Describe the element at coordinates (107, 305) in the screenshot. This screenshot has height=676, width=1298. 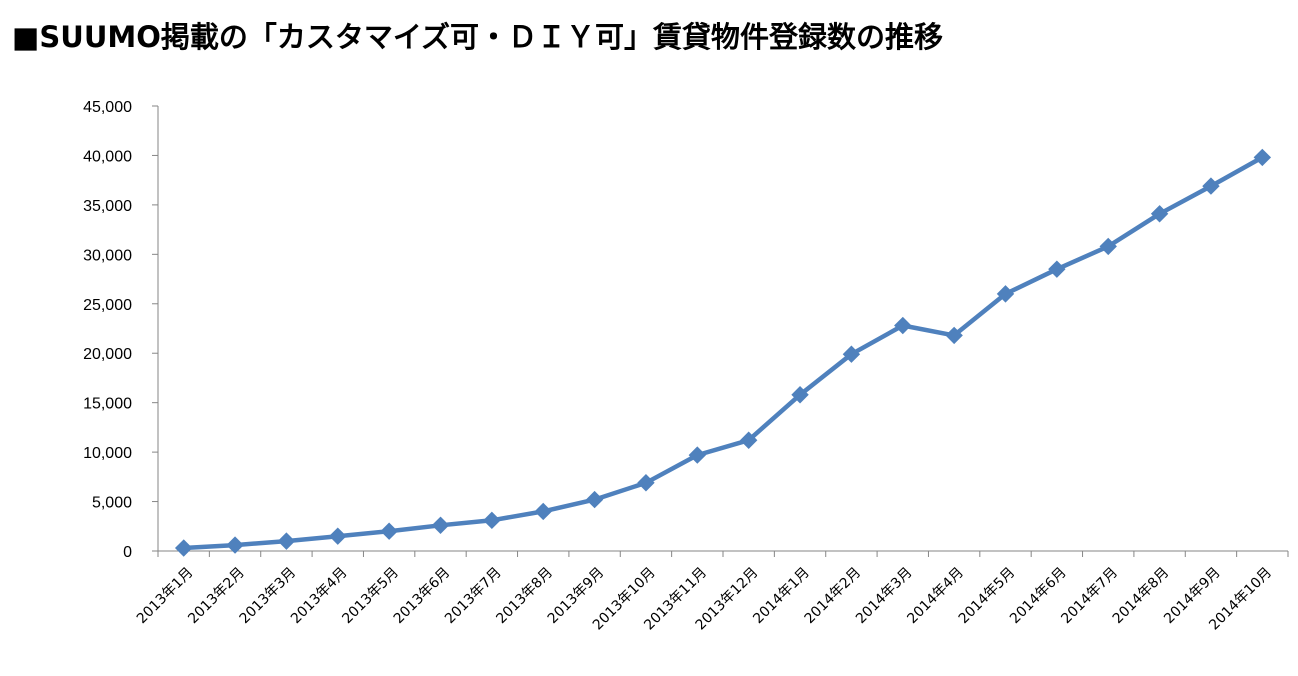
I see `y-tick-label: 25,000` at that location.